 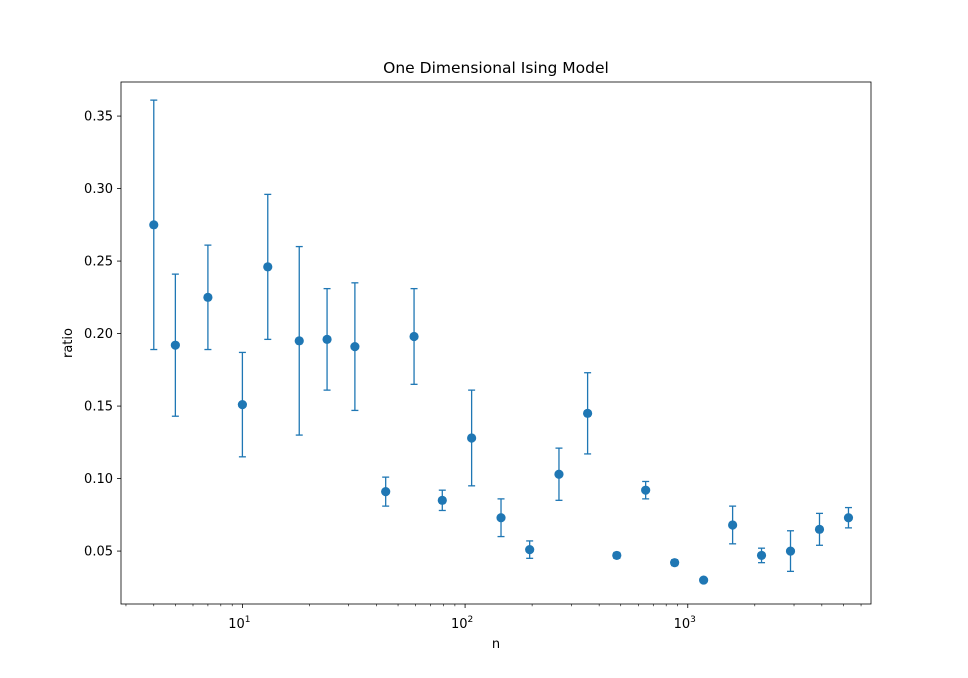 I want to click on x-tick-label: 10¹, so click(x=239, y=623).